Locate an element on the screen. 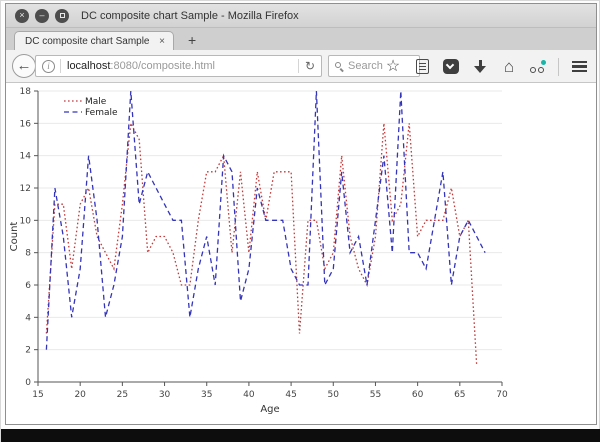  x-tick-label: 15 is located at coordinates (37, 395).